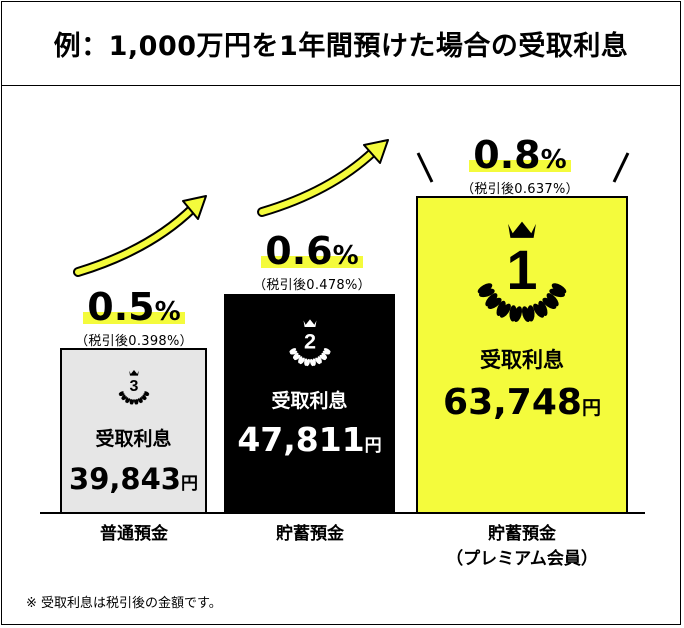 The width and height of the screenshot is (684, 628). Describe the element at coordinates (134, 534) in the screenshot. I see `category-label-1: 普通預金` at that location.